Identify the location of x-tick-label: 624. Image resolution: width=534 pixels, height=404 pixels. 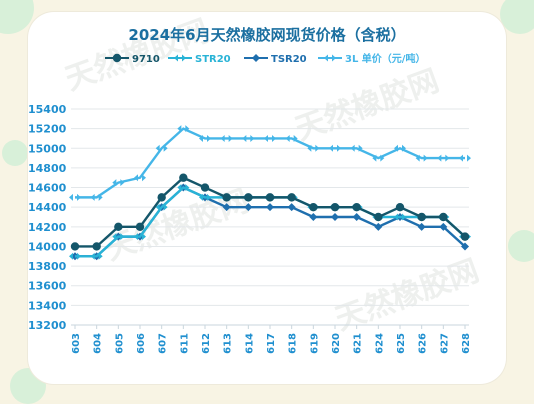
(379, 343).